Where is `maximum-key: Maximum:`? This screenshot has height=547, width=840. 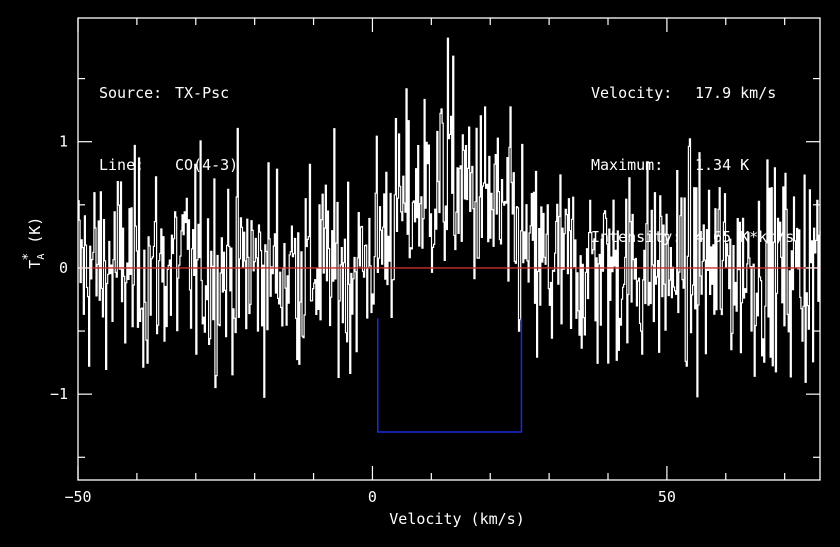 maximum-key: Maximum: is located at coordinates (627, 165).